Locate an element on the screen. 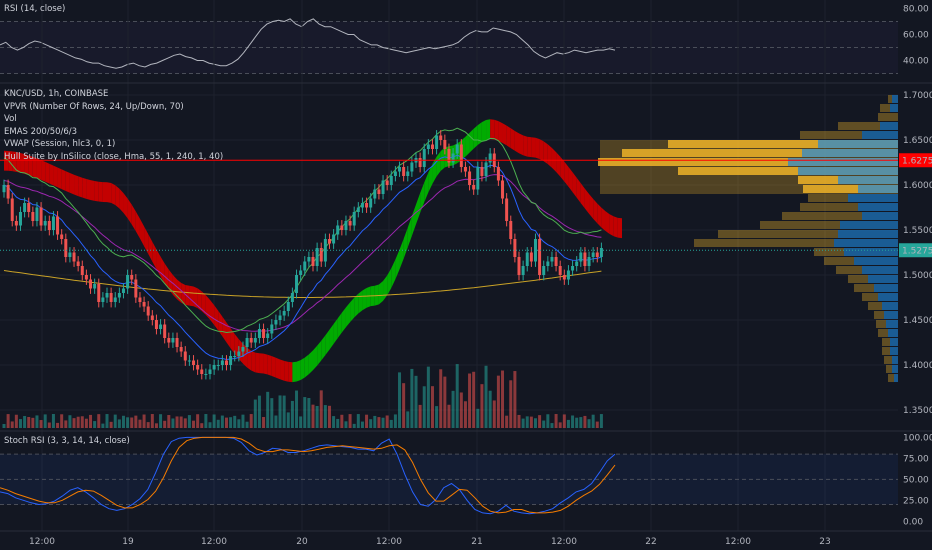 The width and height of the screenshot is (932, 550). emas-legend: EMAS 200/50/6/3 is located at coordinates (41, 131).